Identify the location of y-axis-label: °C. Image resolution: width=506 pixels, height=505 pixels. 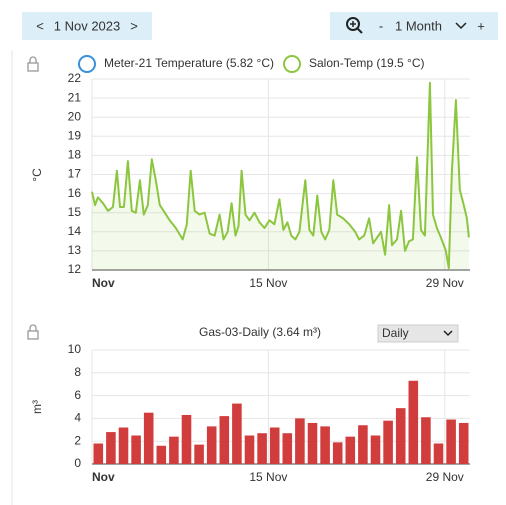
(37, 175).